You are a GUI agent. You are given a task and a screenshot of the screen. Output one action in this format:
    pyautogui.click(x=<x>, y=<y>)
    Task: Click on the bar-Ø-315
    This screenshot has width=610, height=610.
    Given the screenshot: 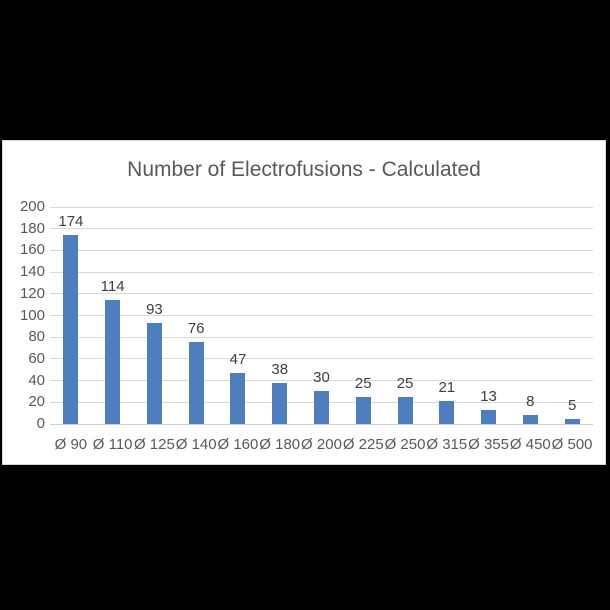 What is the action you would take?
    pyautogui.click(x=447, y=412)
    